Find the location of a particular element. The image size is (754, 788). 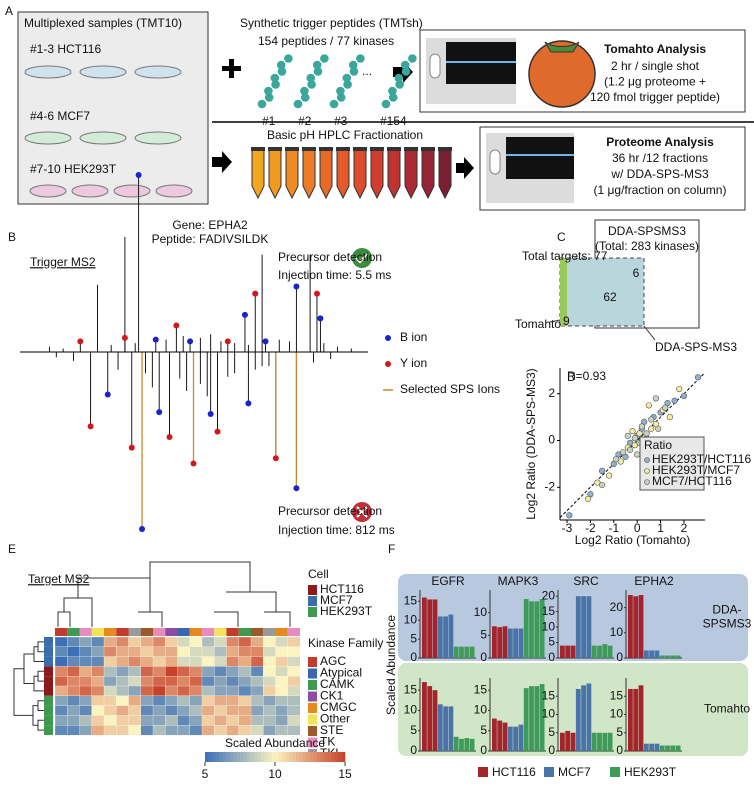

y-axis-label: Log2 Ratio (DDA-SPS-MS3) is located at coordinates (531, 443).